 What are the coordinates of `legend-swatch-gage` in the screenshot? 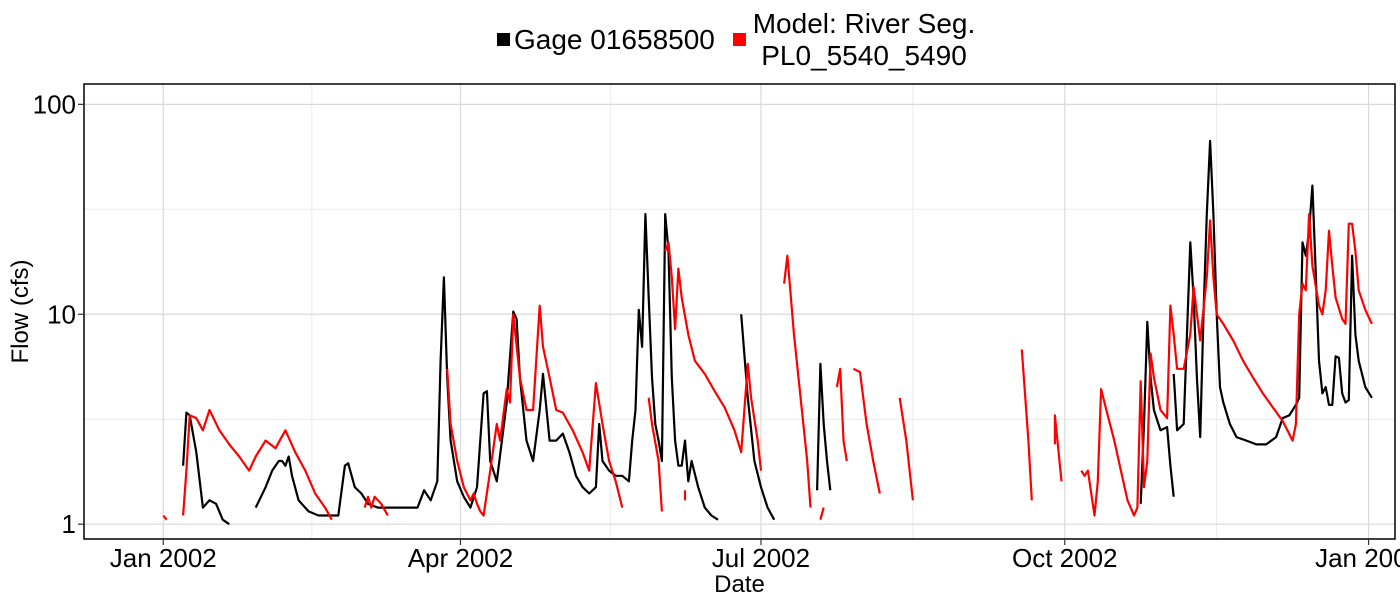 It's located at (503, 39).